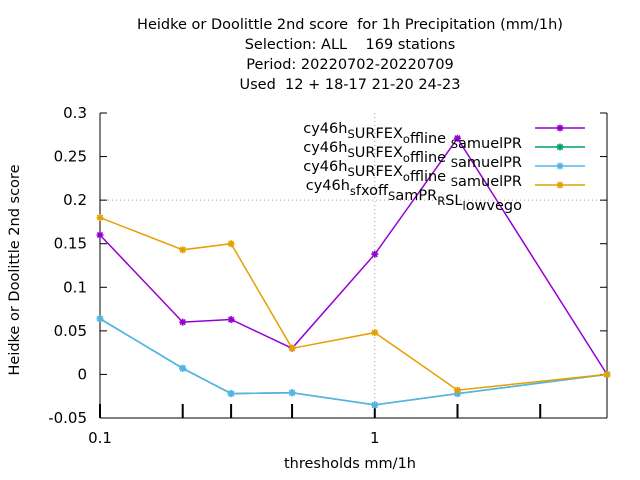 Image resolution: width=640 pixels, height=480 pixels. I want to click on legend-label-part: R, so click(441, 201).